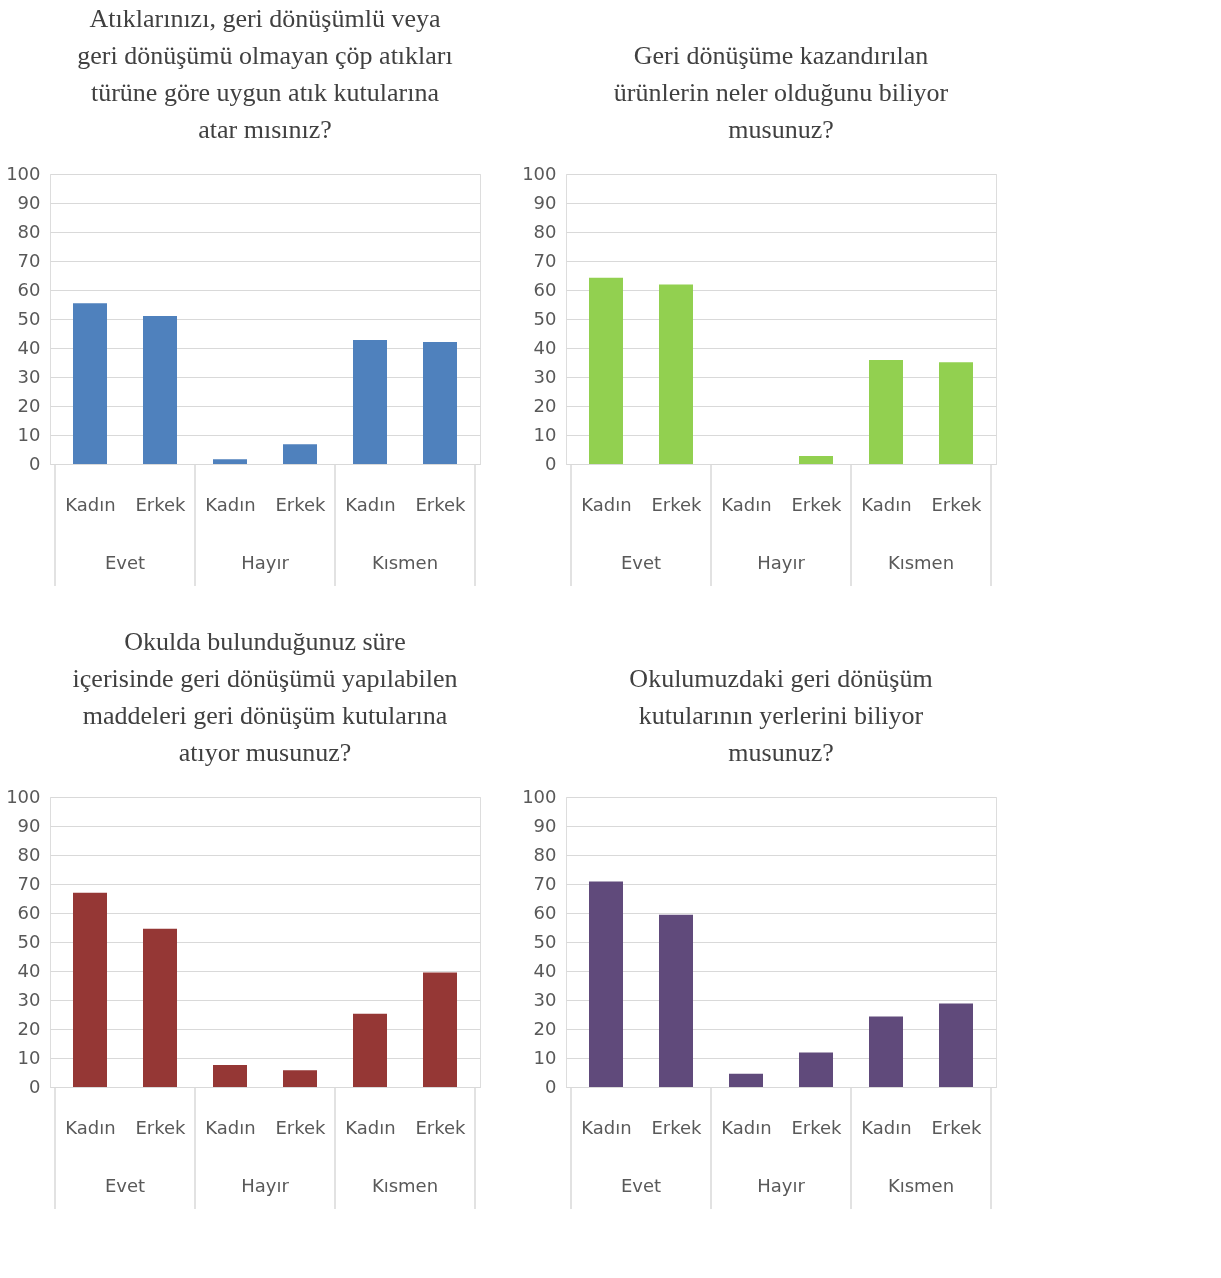 This screenshot has width=1221, height=1278. What do you see at coordinates (781, 92) in the screenshot?
I see `chart-title: Geri dönüşüme kazandırılan ürünlerin neler olduğunu biliyor musunuz?` at bounding box center [781, 92].